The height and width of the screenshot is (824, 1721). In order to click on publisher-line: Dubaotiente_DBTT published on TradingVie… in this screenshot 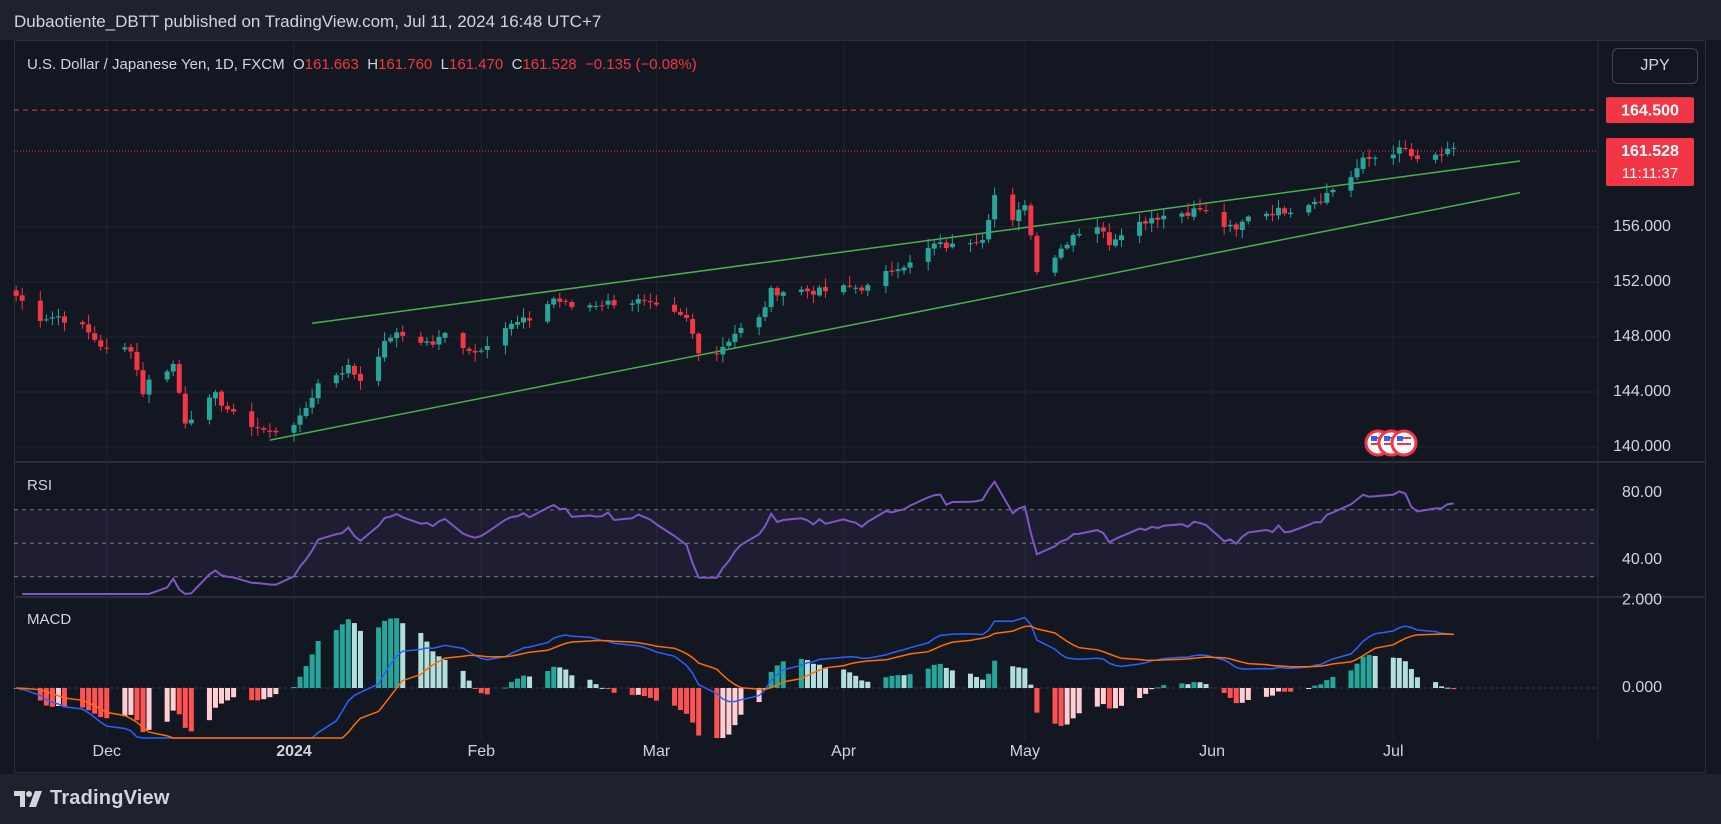, I will do `click(308, 21)`.